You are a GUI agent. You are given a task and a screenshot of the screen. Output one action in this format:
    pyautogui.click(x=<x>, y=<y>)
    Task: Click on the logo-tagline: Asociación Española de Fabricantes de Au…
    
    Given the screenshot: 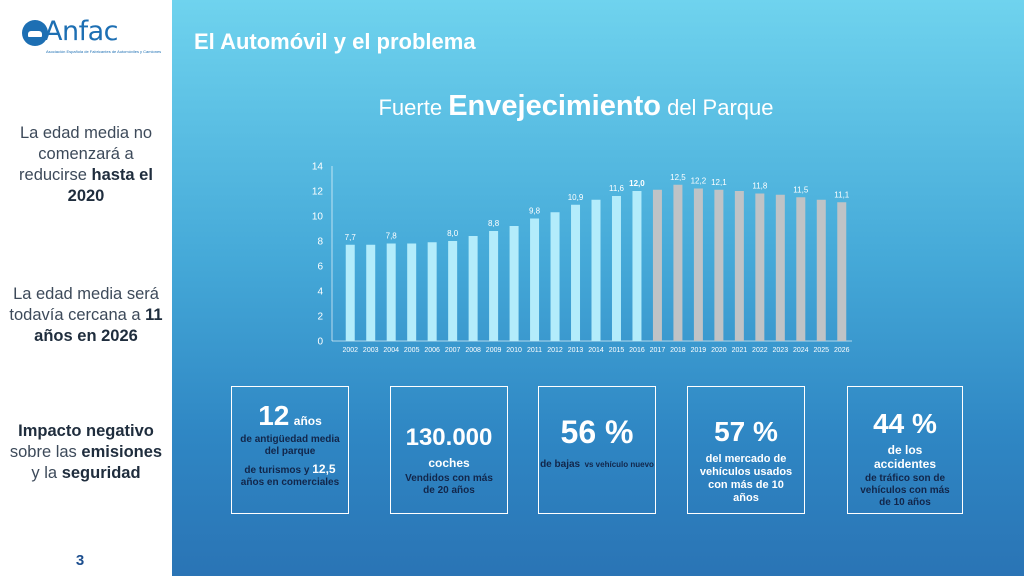 What is the action you would take?
    pyautogui.click(x=104, y=51)
    